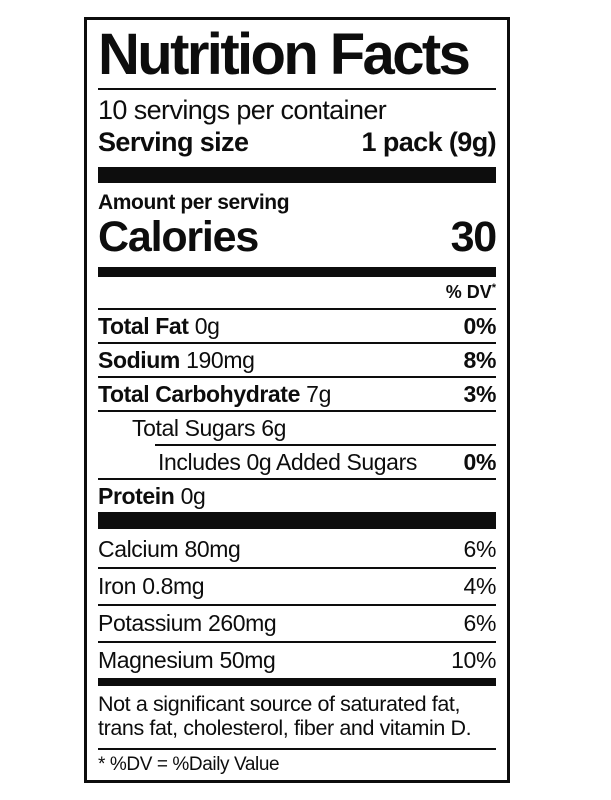 This screenshot has width=611, height=800. Describe the element at coordinates (297, 89) in the screenshot. I see `title-divider` at that location.